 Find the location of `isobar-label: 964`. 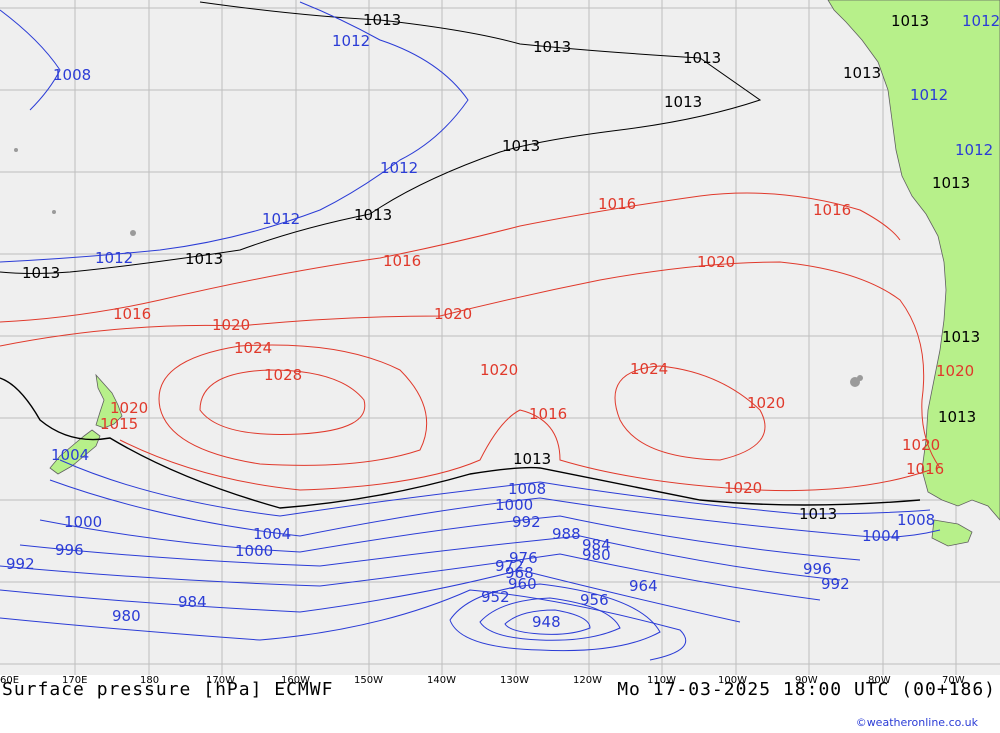

isobar-label: 964 is located at coordinates (643, 586).